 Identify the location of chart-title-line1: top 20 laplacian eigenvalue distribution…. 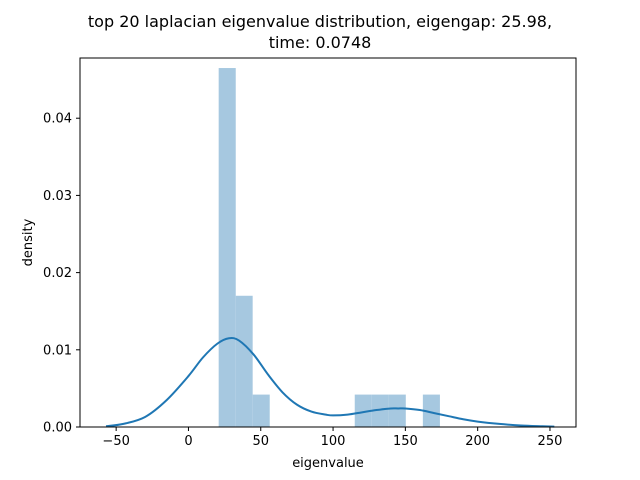
(320, 21).